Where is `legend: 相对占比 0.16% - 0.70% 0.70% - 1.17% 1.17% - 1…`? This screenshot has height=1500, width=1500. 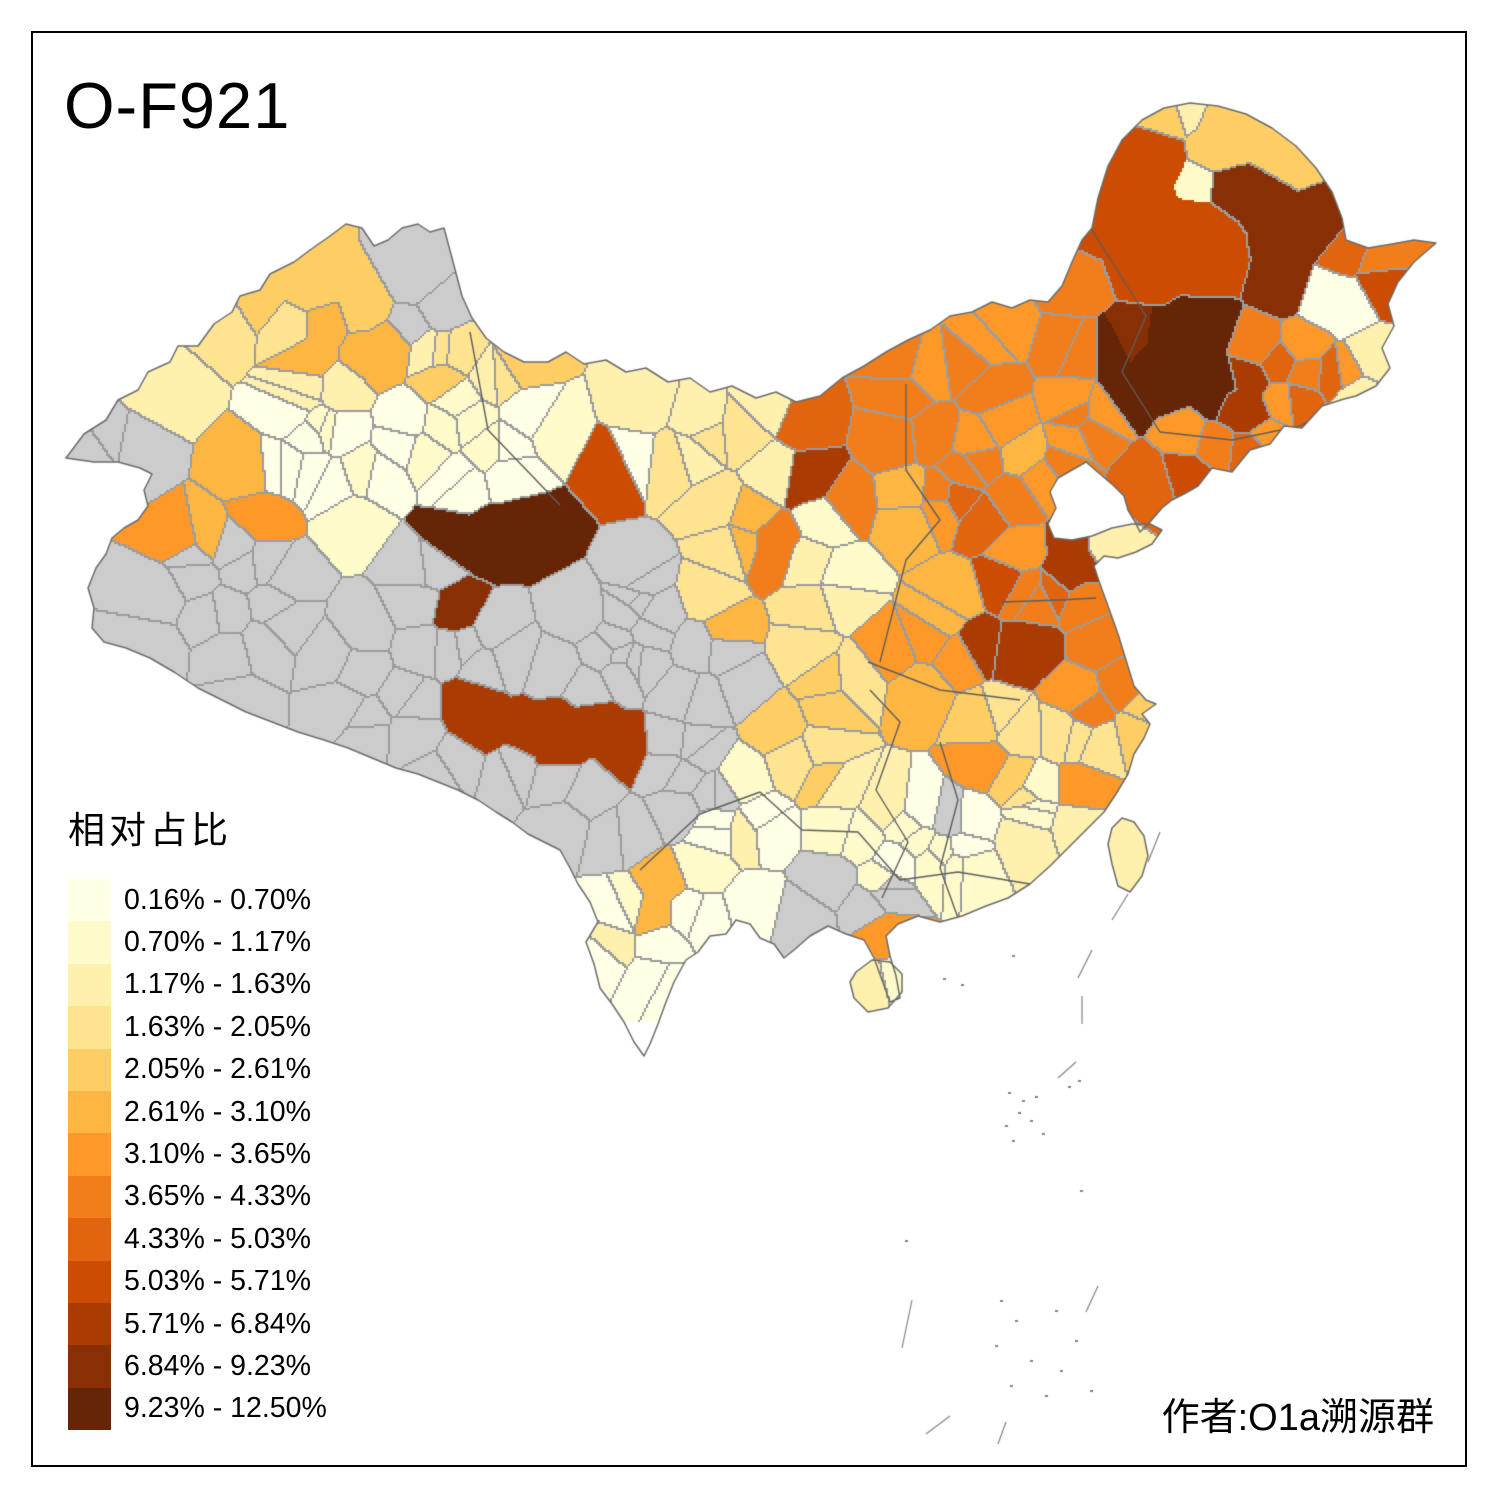 legend: 相对占比 0.16% - 0.70% 0.70% - 1.17% 1.17% - 1… is located at coordinates (197, 1115).